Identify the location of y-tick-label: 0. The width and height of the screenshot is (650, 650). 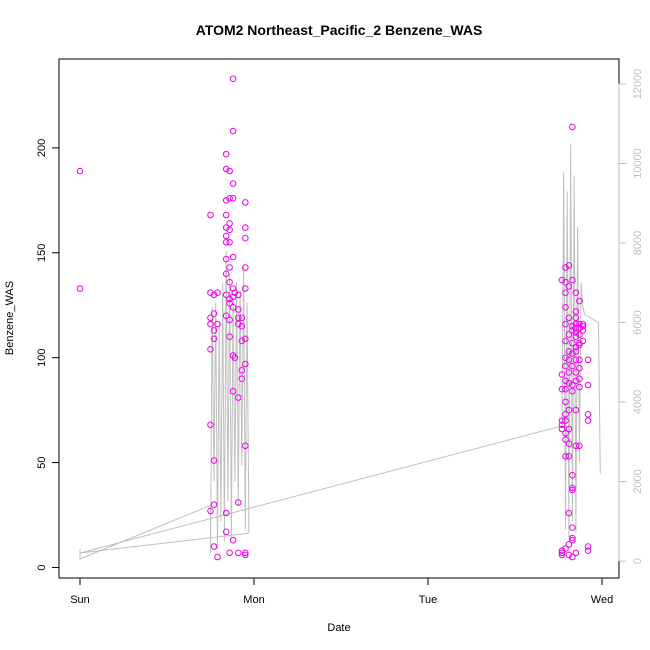
(42, 567).